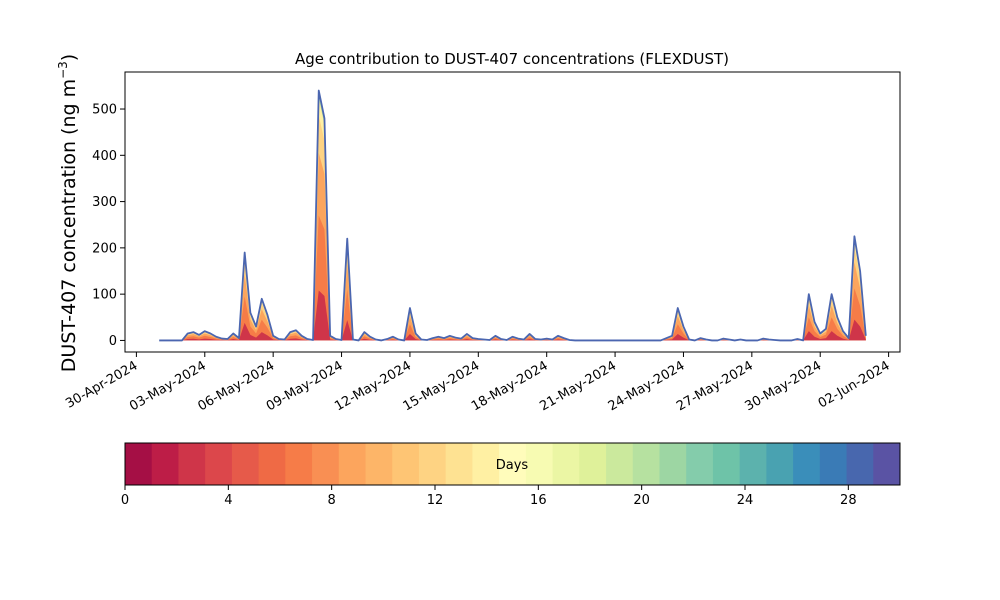 Image resolution: width=1000 pixels, height=600 pixels. I want to click on colorbar-frame, so click(512, 464).